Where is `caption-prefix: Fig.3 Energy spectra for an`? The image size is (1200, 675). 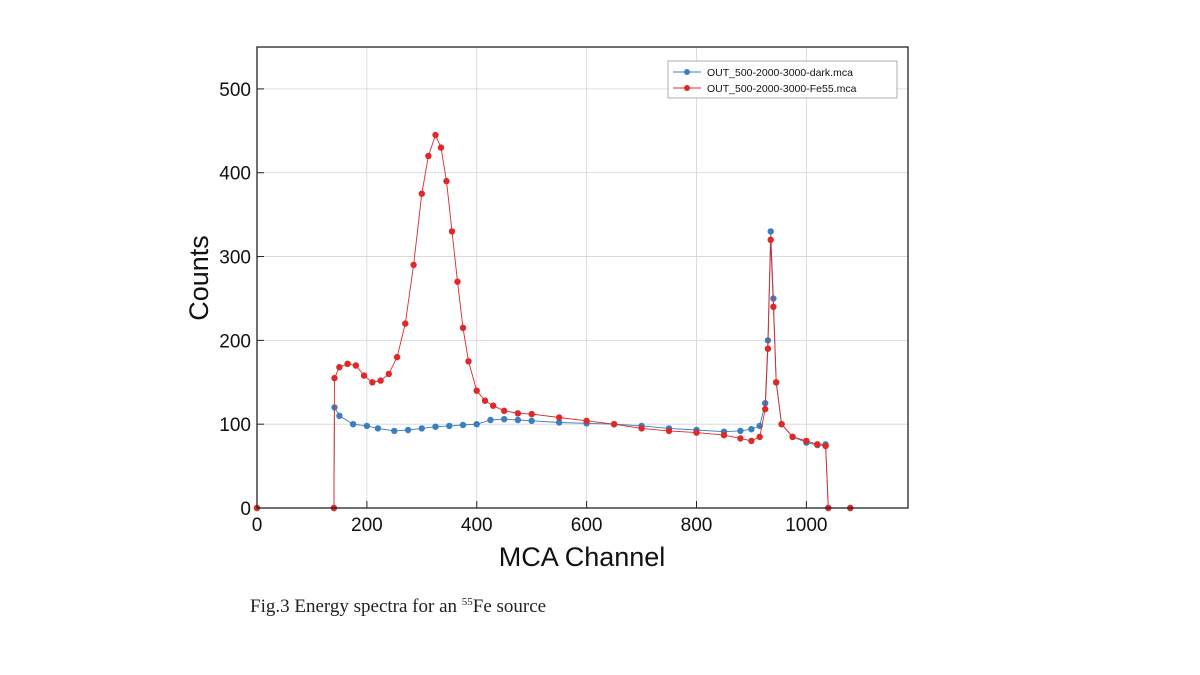 caption-prefix: Fig.3 Energy spectra for an is located at coordinates (356, 606).